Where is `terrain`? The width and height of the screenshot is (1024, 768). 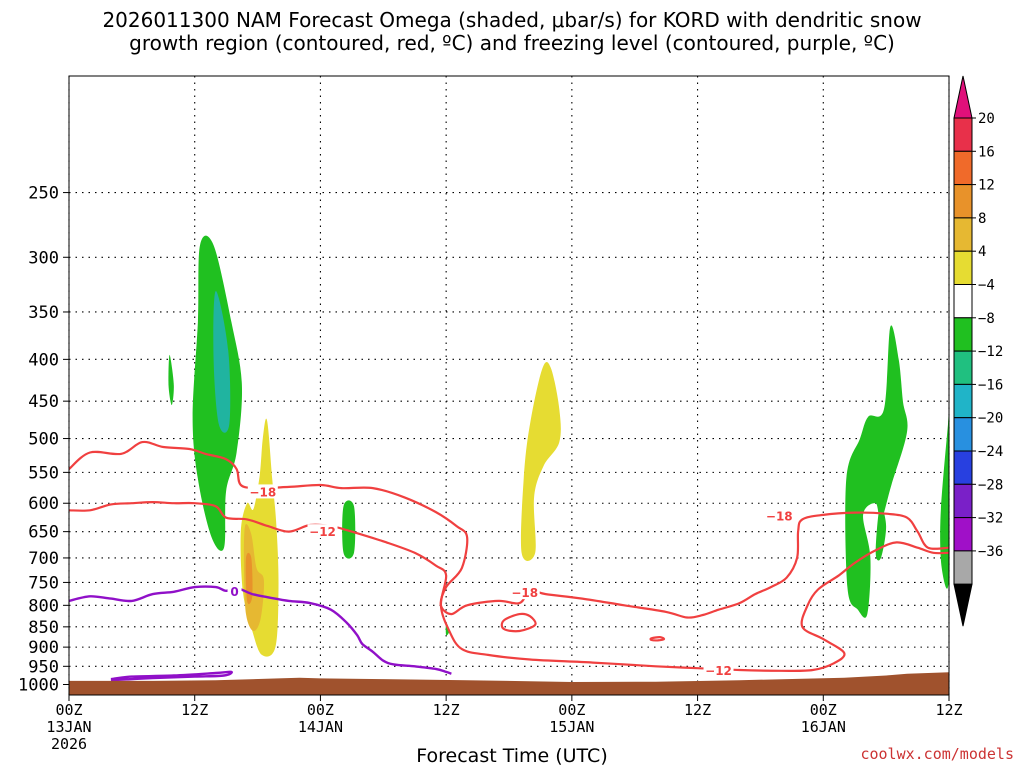 terrain is located at coordinates (509, 683).